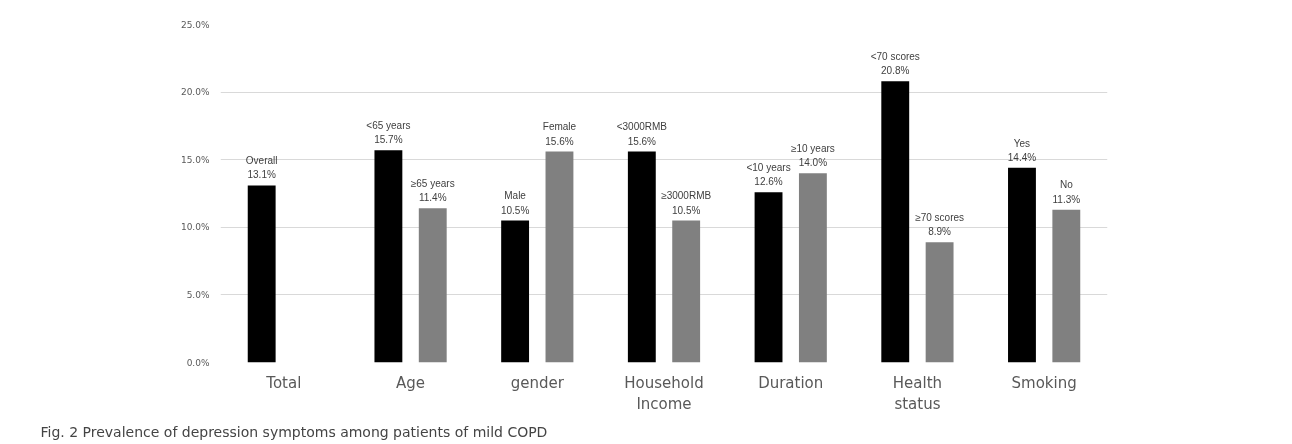 This screenshot has height=444, width=1292. Describe the element at coordinates (1044, 382) in the screenshot. I see `x-tick-label: Smoking` at that location.